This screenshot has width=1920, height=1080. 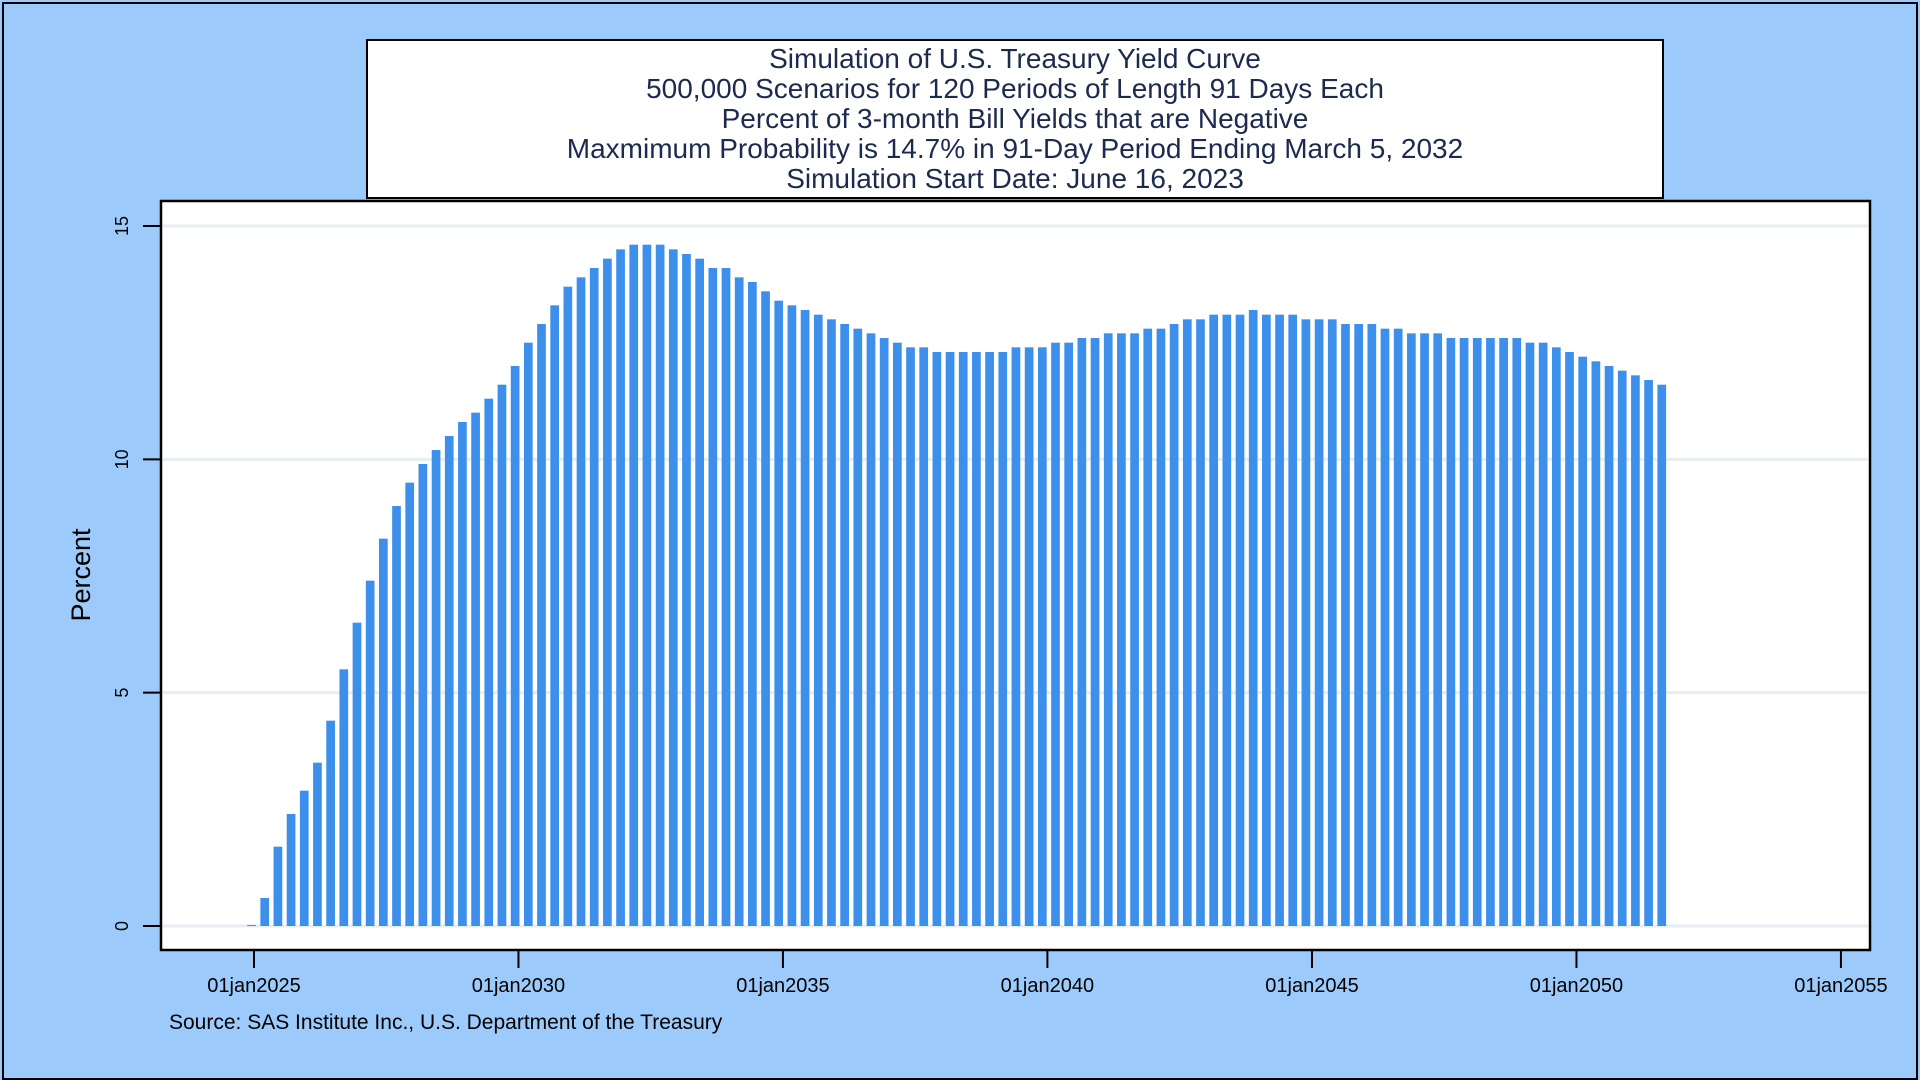 I want to click on y-axis-label: Percent, so click(x=81, y=575).